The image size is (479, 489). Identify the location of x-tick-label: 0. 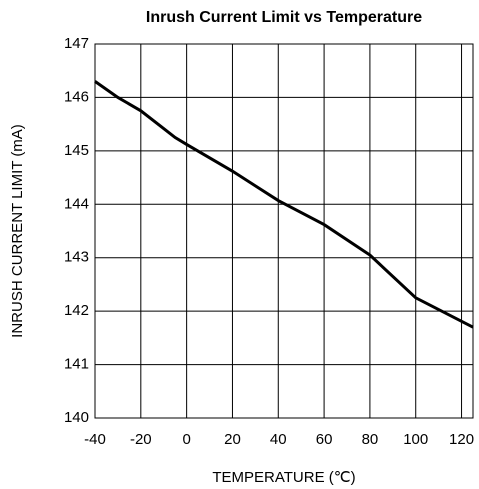
(186, 439).